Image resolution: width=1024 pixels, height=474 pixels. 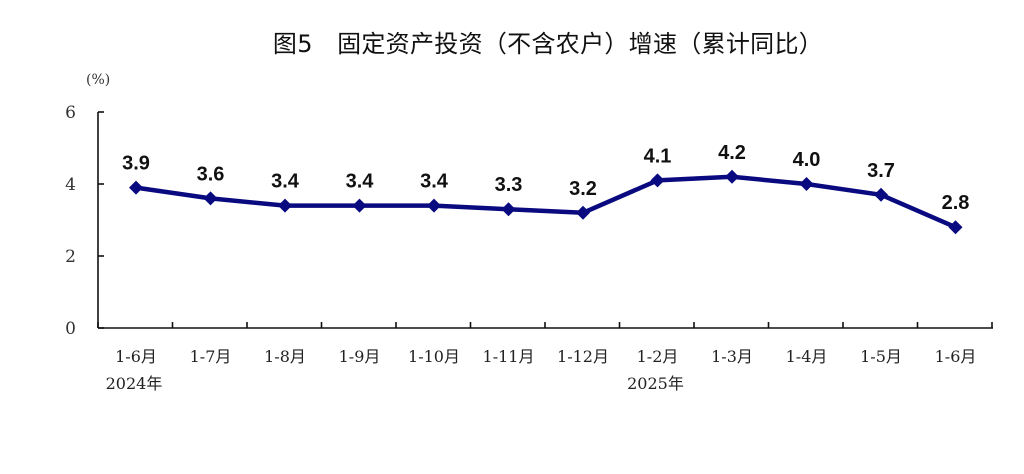 I want to click on x-tick-label: 1-3月, so click(x=732, y=356).